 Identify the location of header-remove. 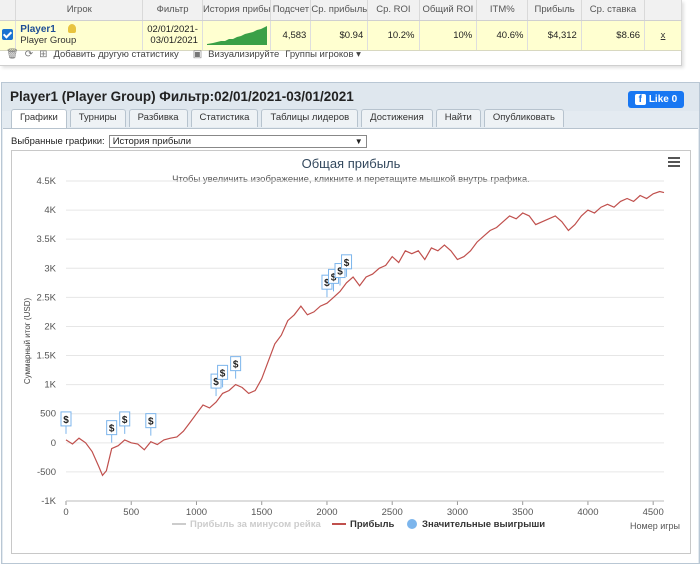
(663, 10).